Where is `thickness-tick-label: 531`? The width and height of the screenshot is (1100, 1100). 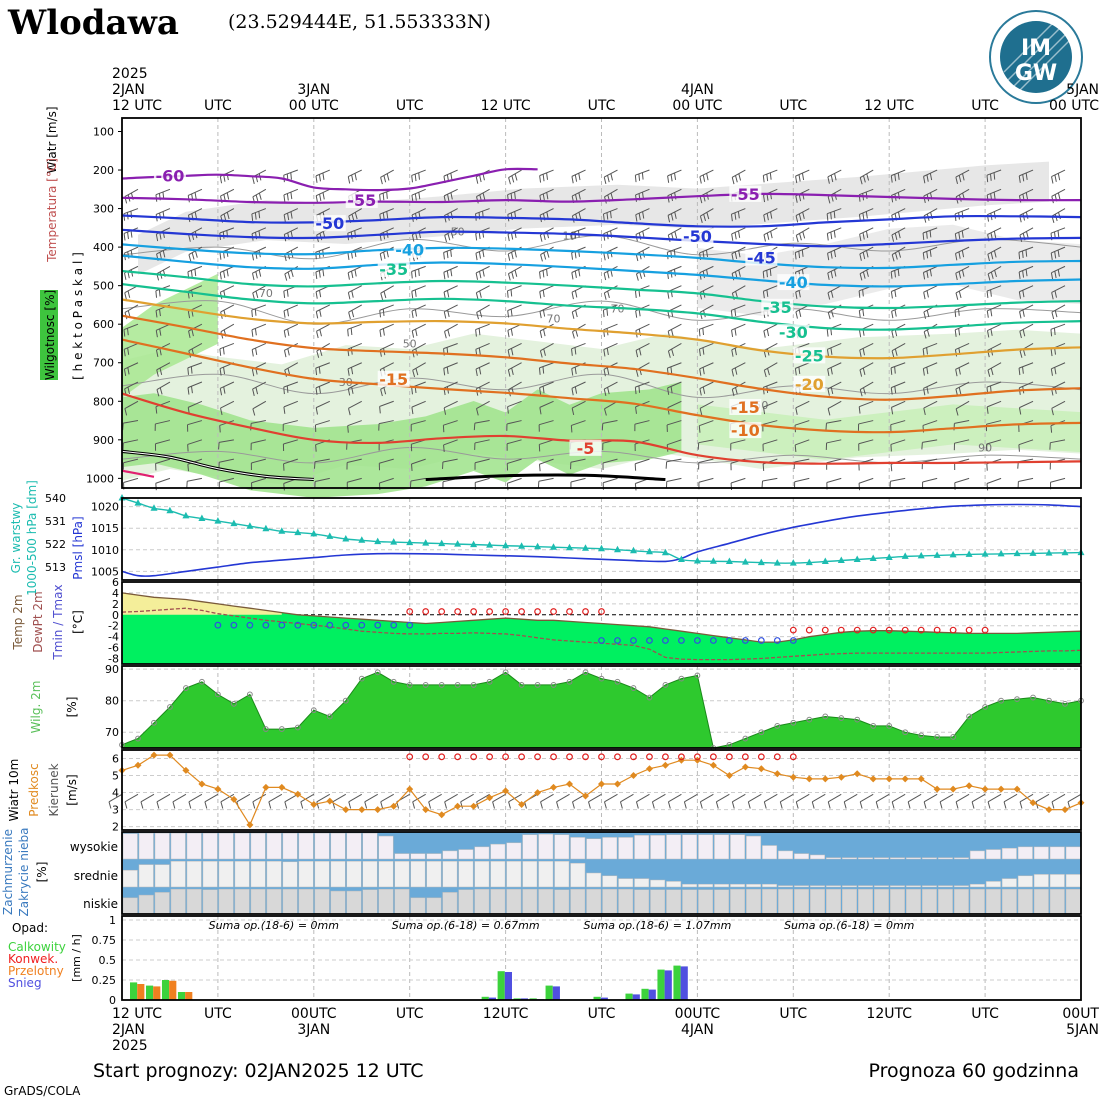
thickness-tick-label: 531 is located at coordinates (55, 521).